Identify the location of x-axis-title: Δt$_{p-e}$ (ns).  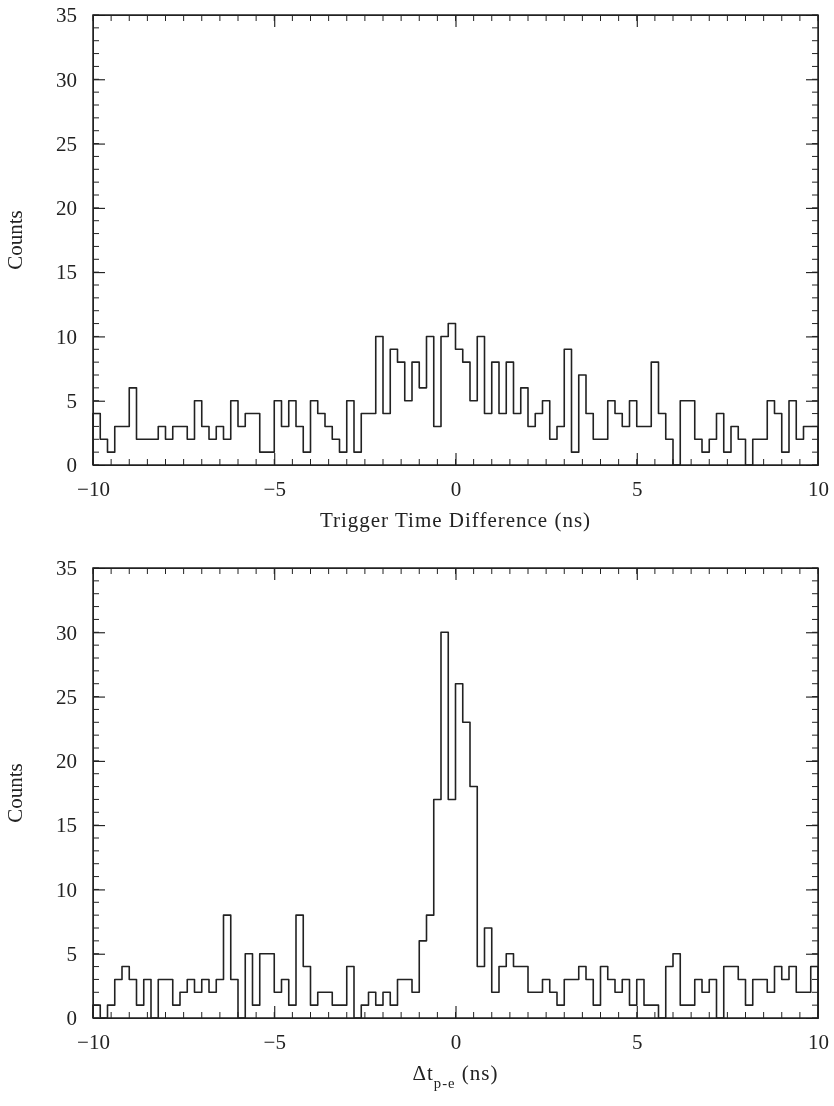
(455, 1076).